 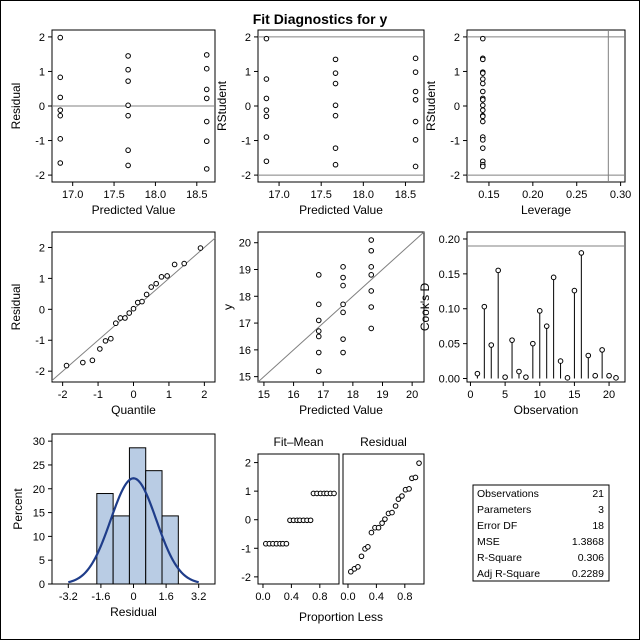 I want to click on fit-stat-label: R-Square, so click(x=499, y=558).